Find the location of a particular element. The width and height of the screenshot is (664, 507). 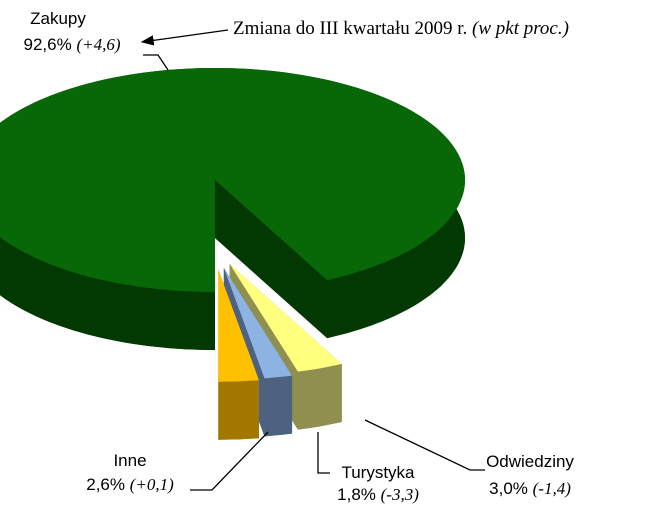

label-name: Inne is located at coordinates (129, 460).